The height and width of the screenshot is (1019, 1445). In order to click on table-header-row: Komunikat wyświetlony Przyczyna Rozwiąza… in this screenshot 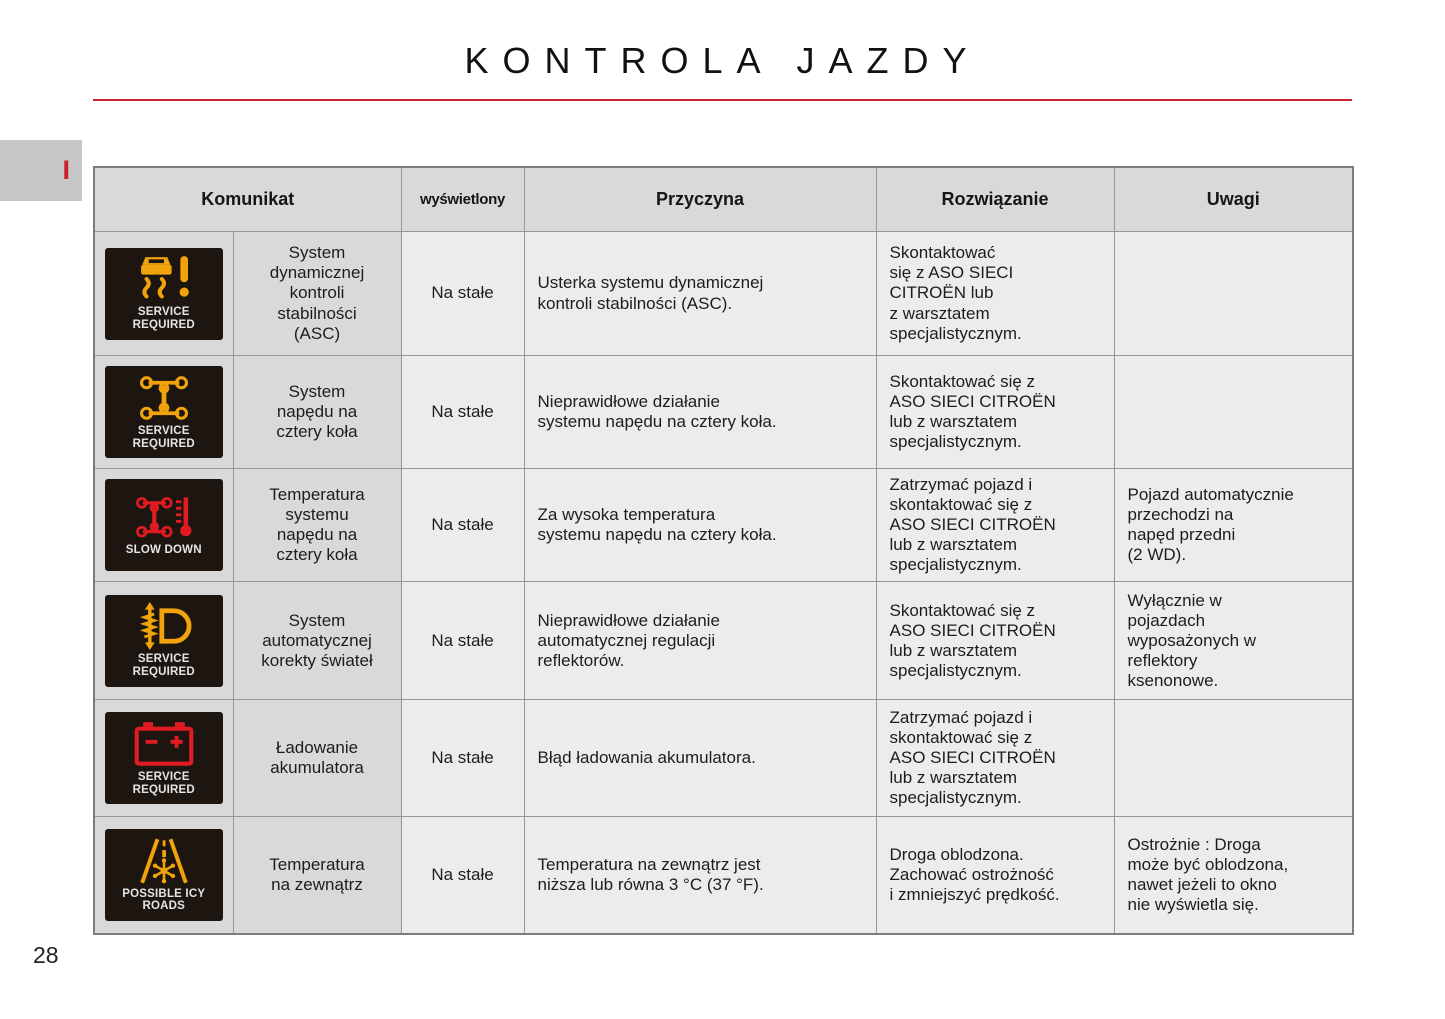, I will do `click(723, 199)`.